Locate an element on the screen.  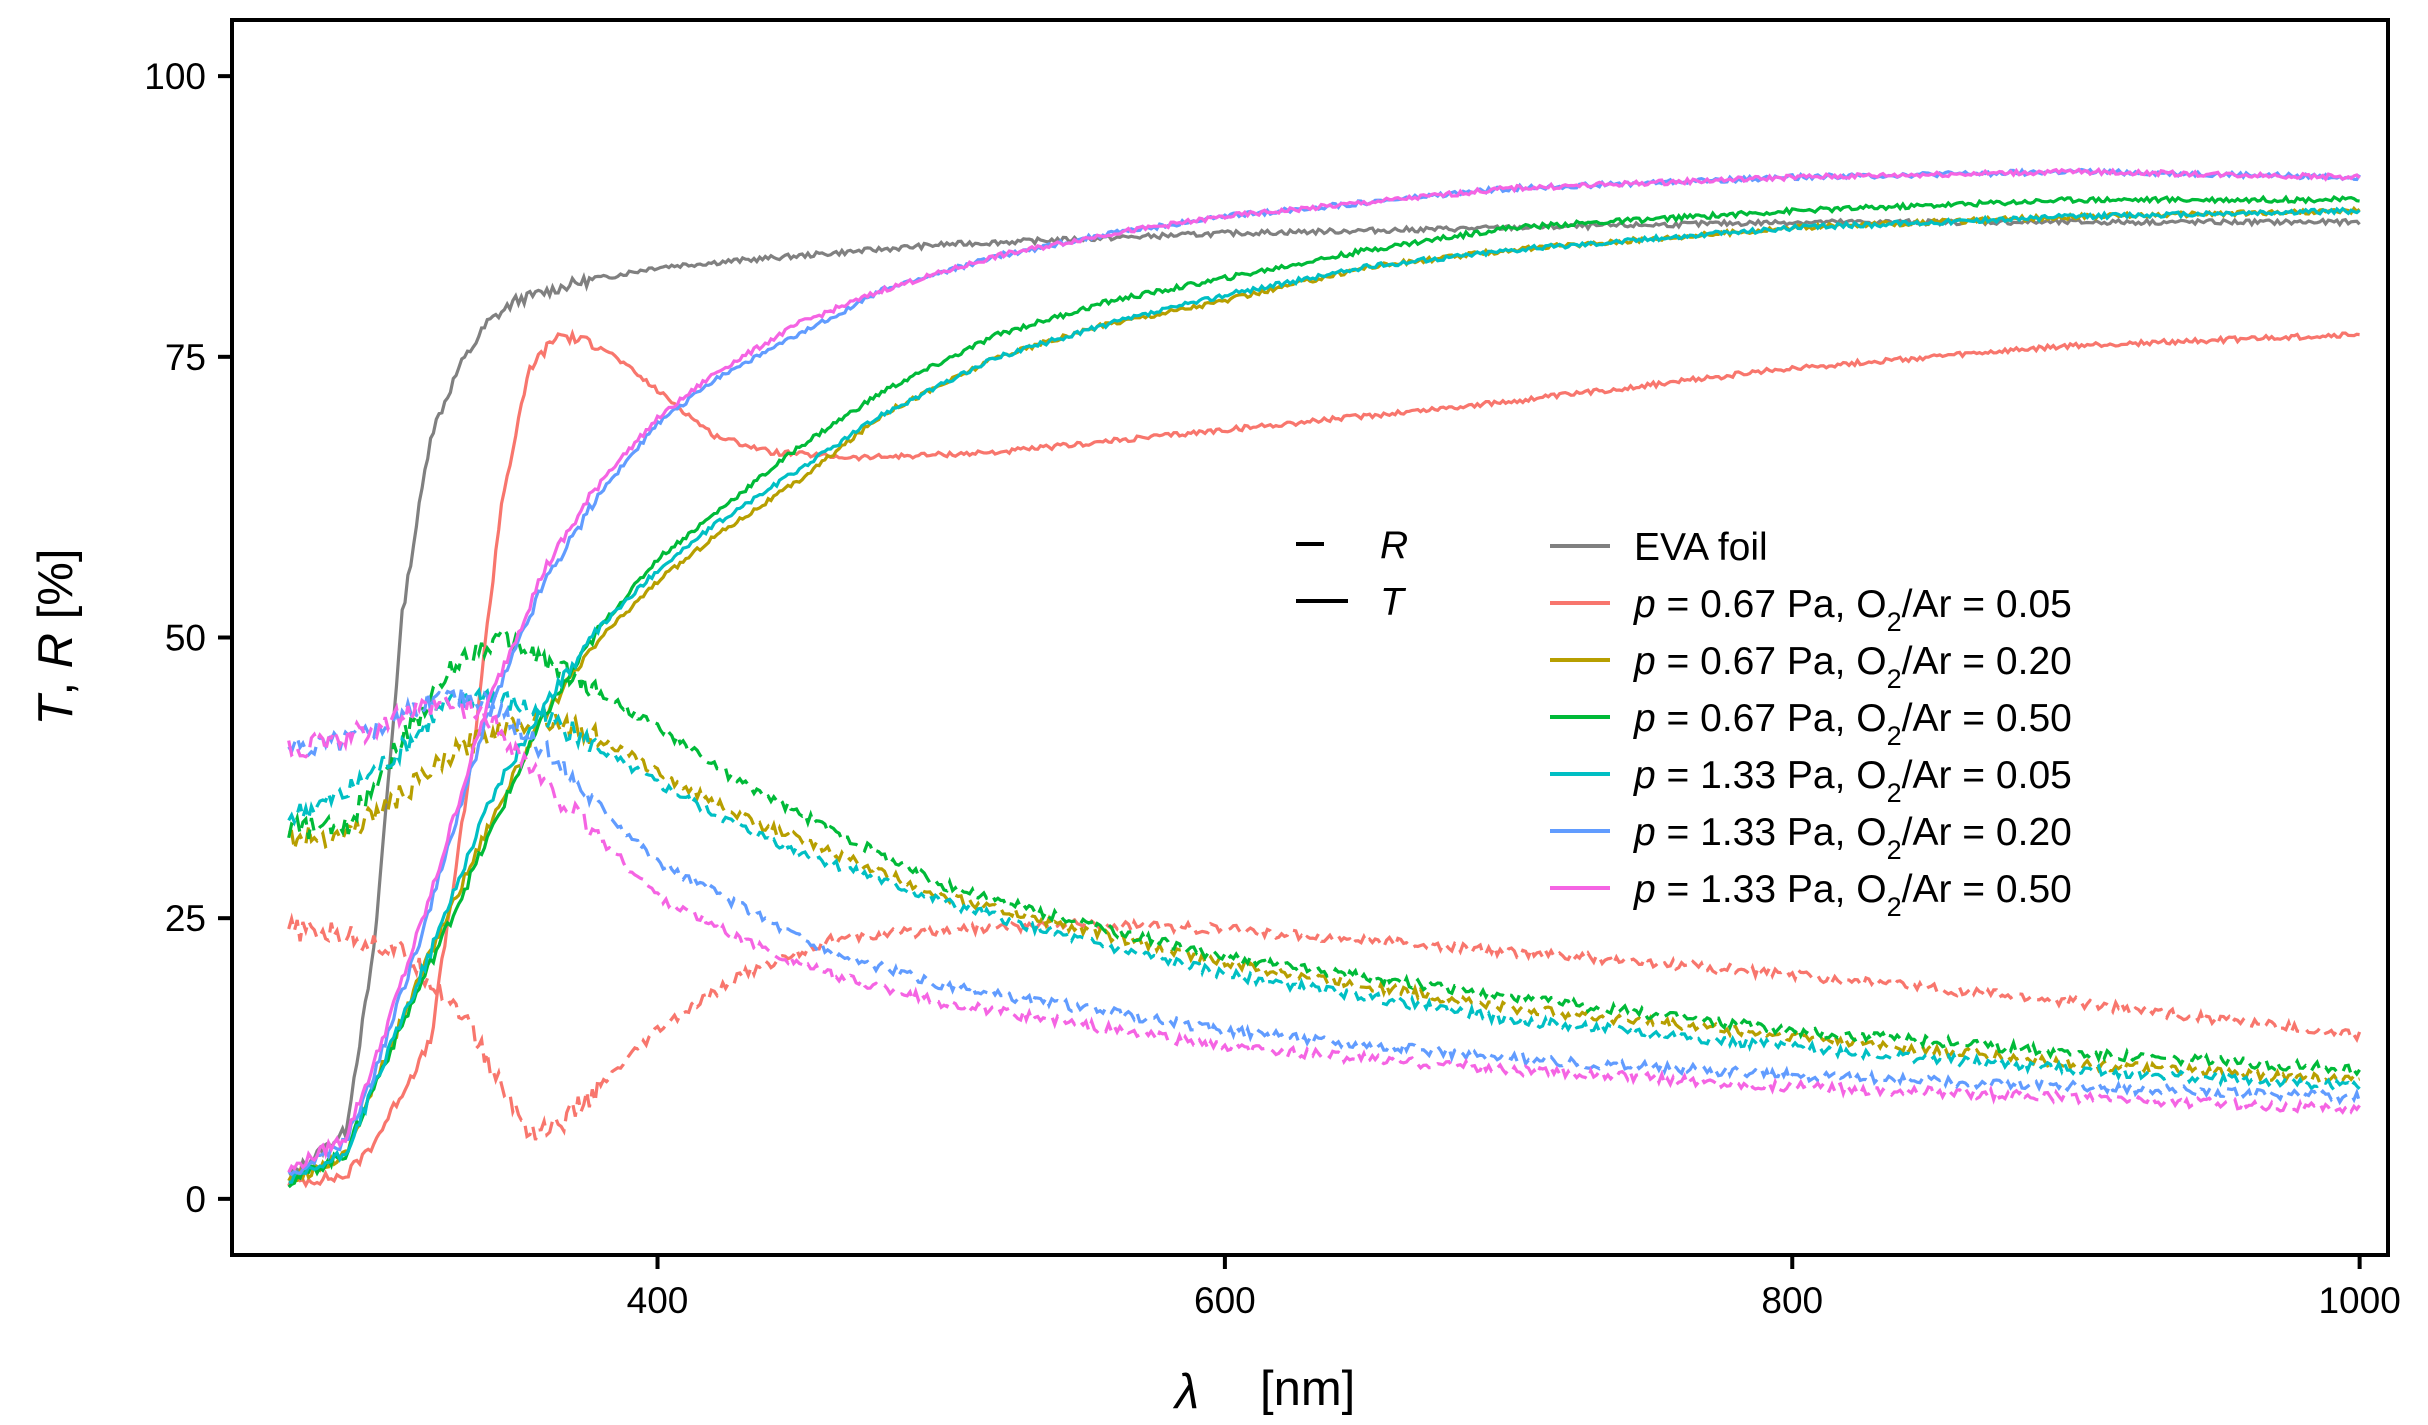
y-tick-label: 75 is located at coordinates (185, 357).